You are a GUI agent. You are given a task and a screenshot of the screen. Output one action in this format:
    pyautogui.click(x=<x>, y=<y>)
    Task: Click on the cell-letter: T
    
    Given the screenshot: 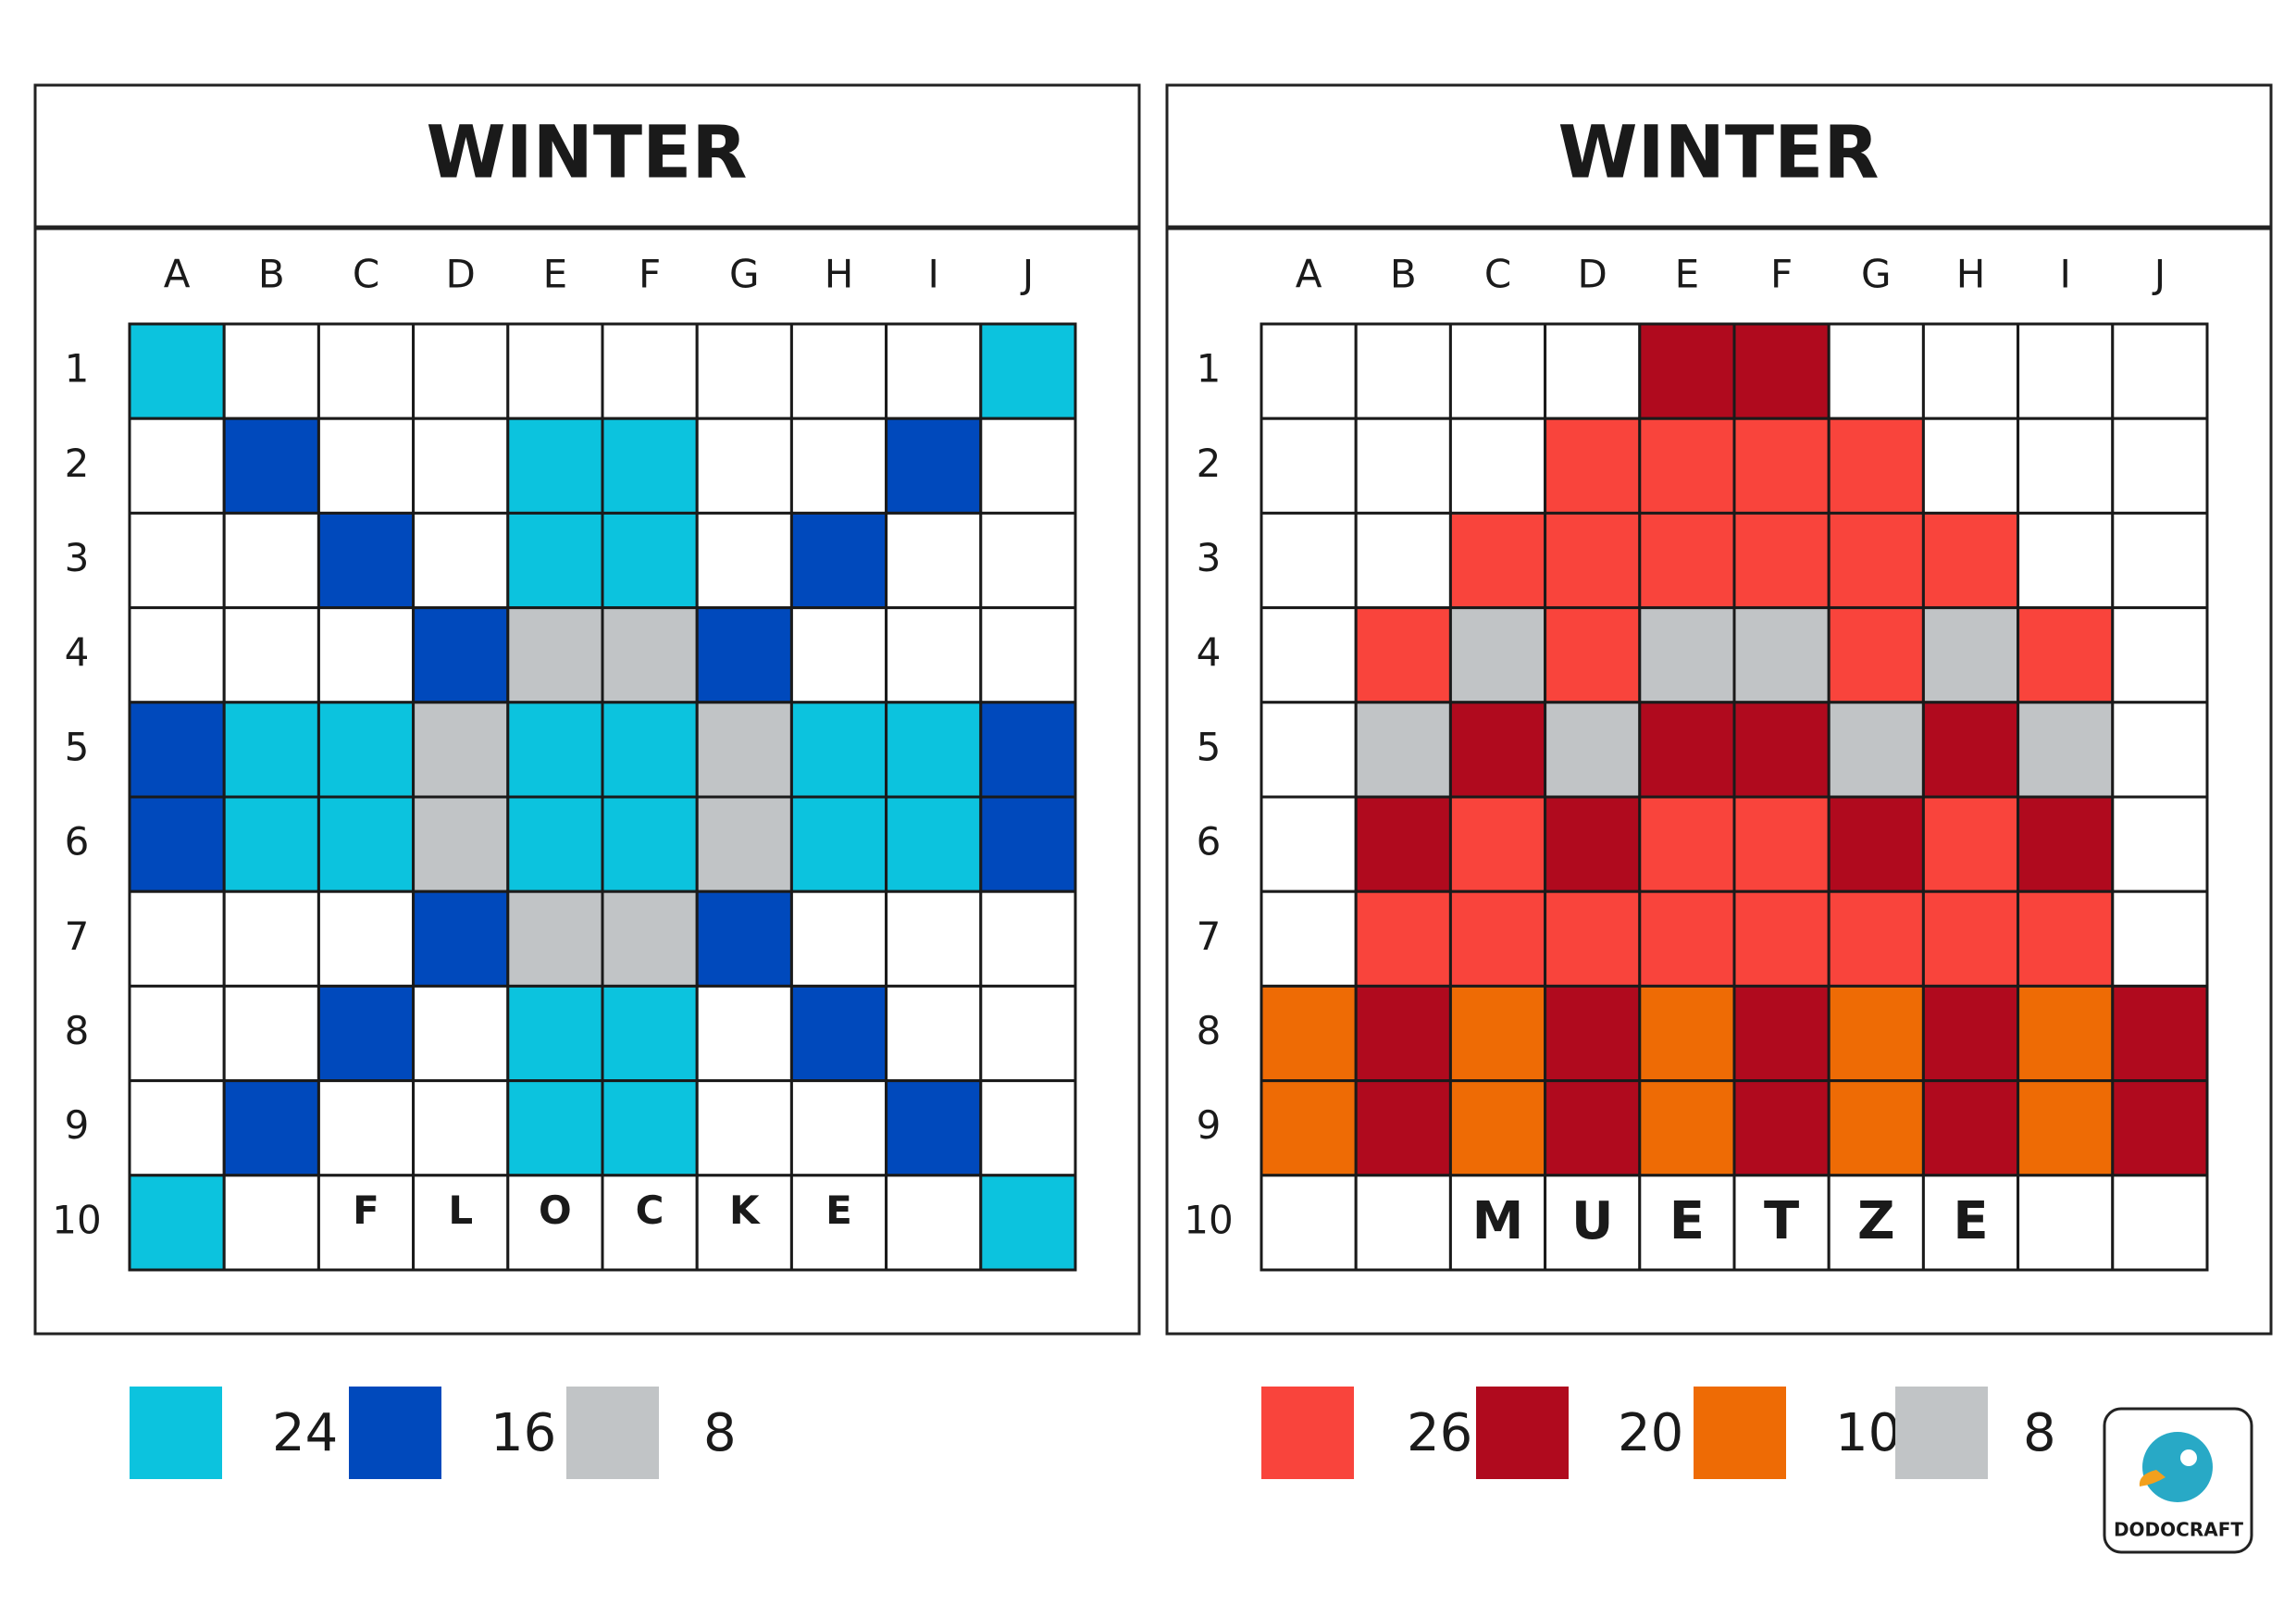 What is the action you would take?
    pyautogui.click(x=1782, y=1221)
    